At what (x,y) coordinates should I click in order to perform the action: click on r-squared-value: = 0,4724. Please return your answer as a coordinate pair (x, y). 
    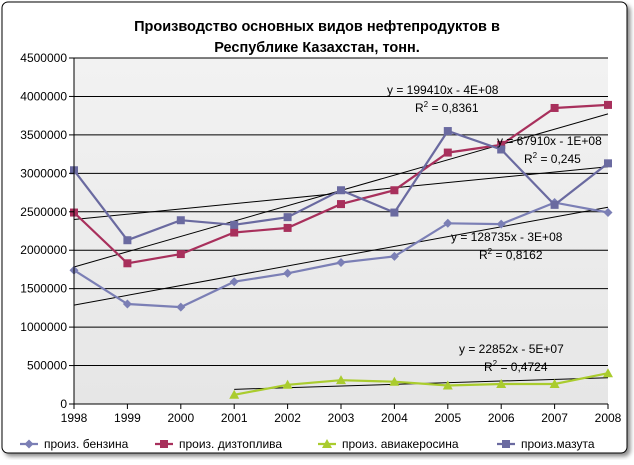
    Looking at the image, I should click on (522, 367).